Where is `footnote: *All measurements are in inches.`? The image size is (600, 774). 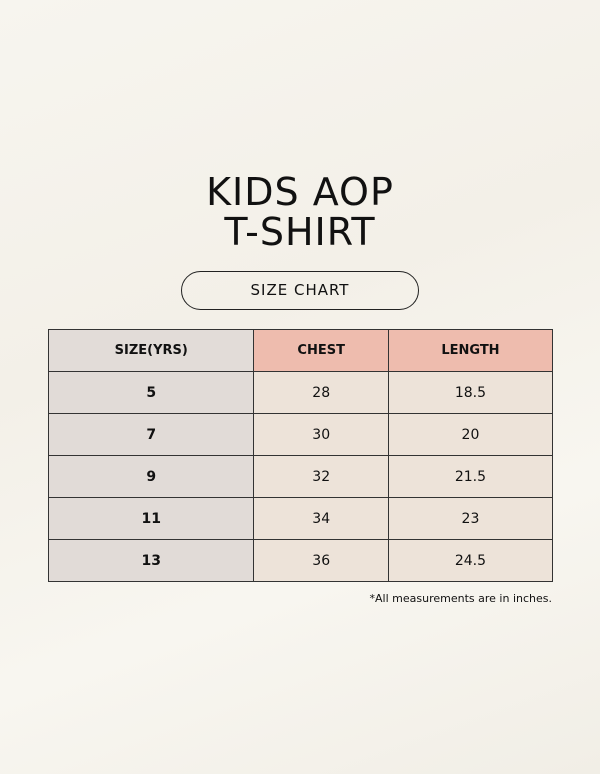 footnote: *All measurements are in inches. is located at coordinates (460, 598).